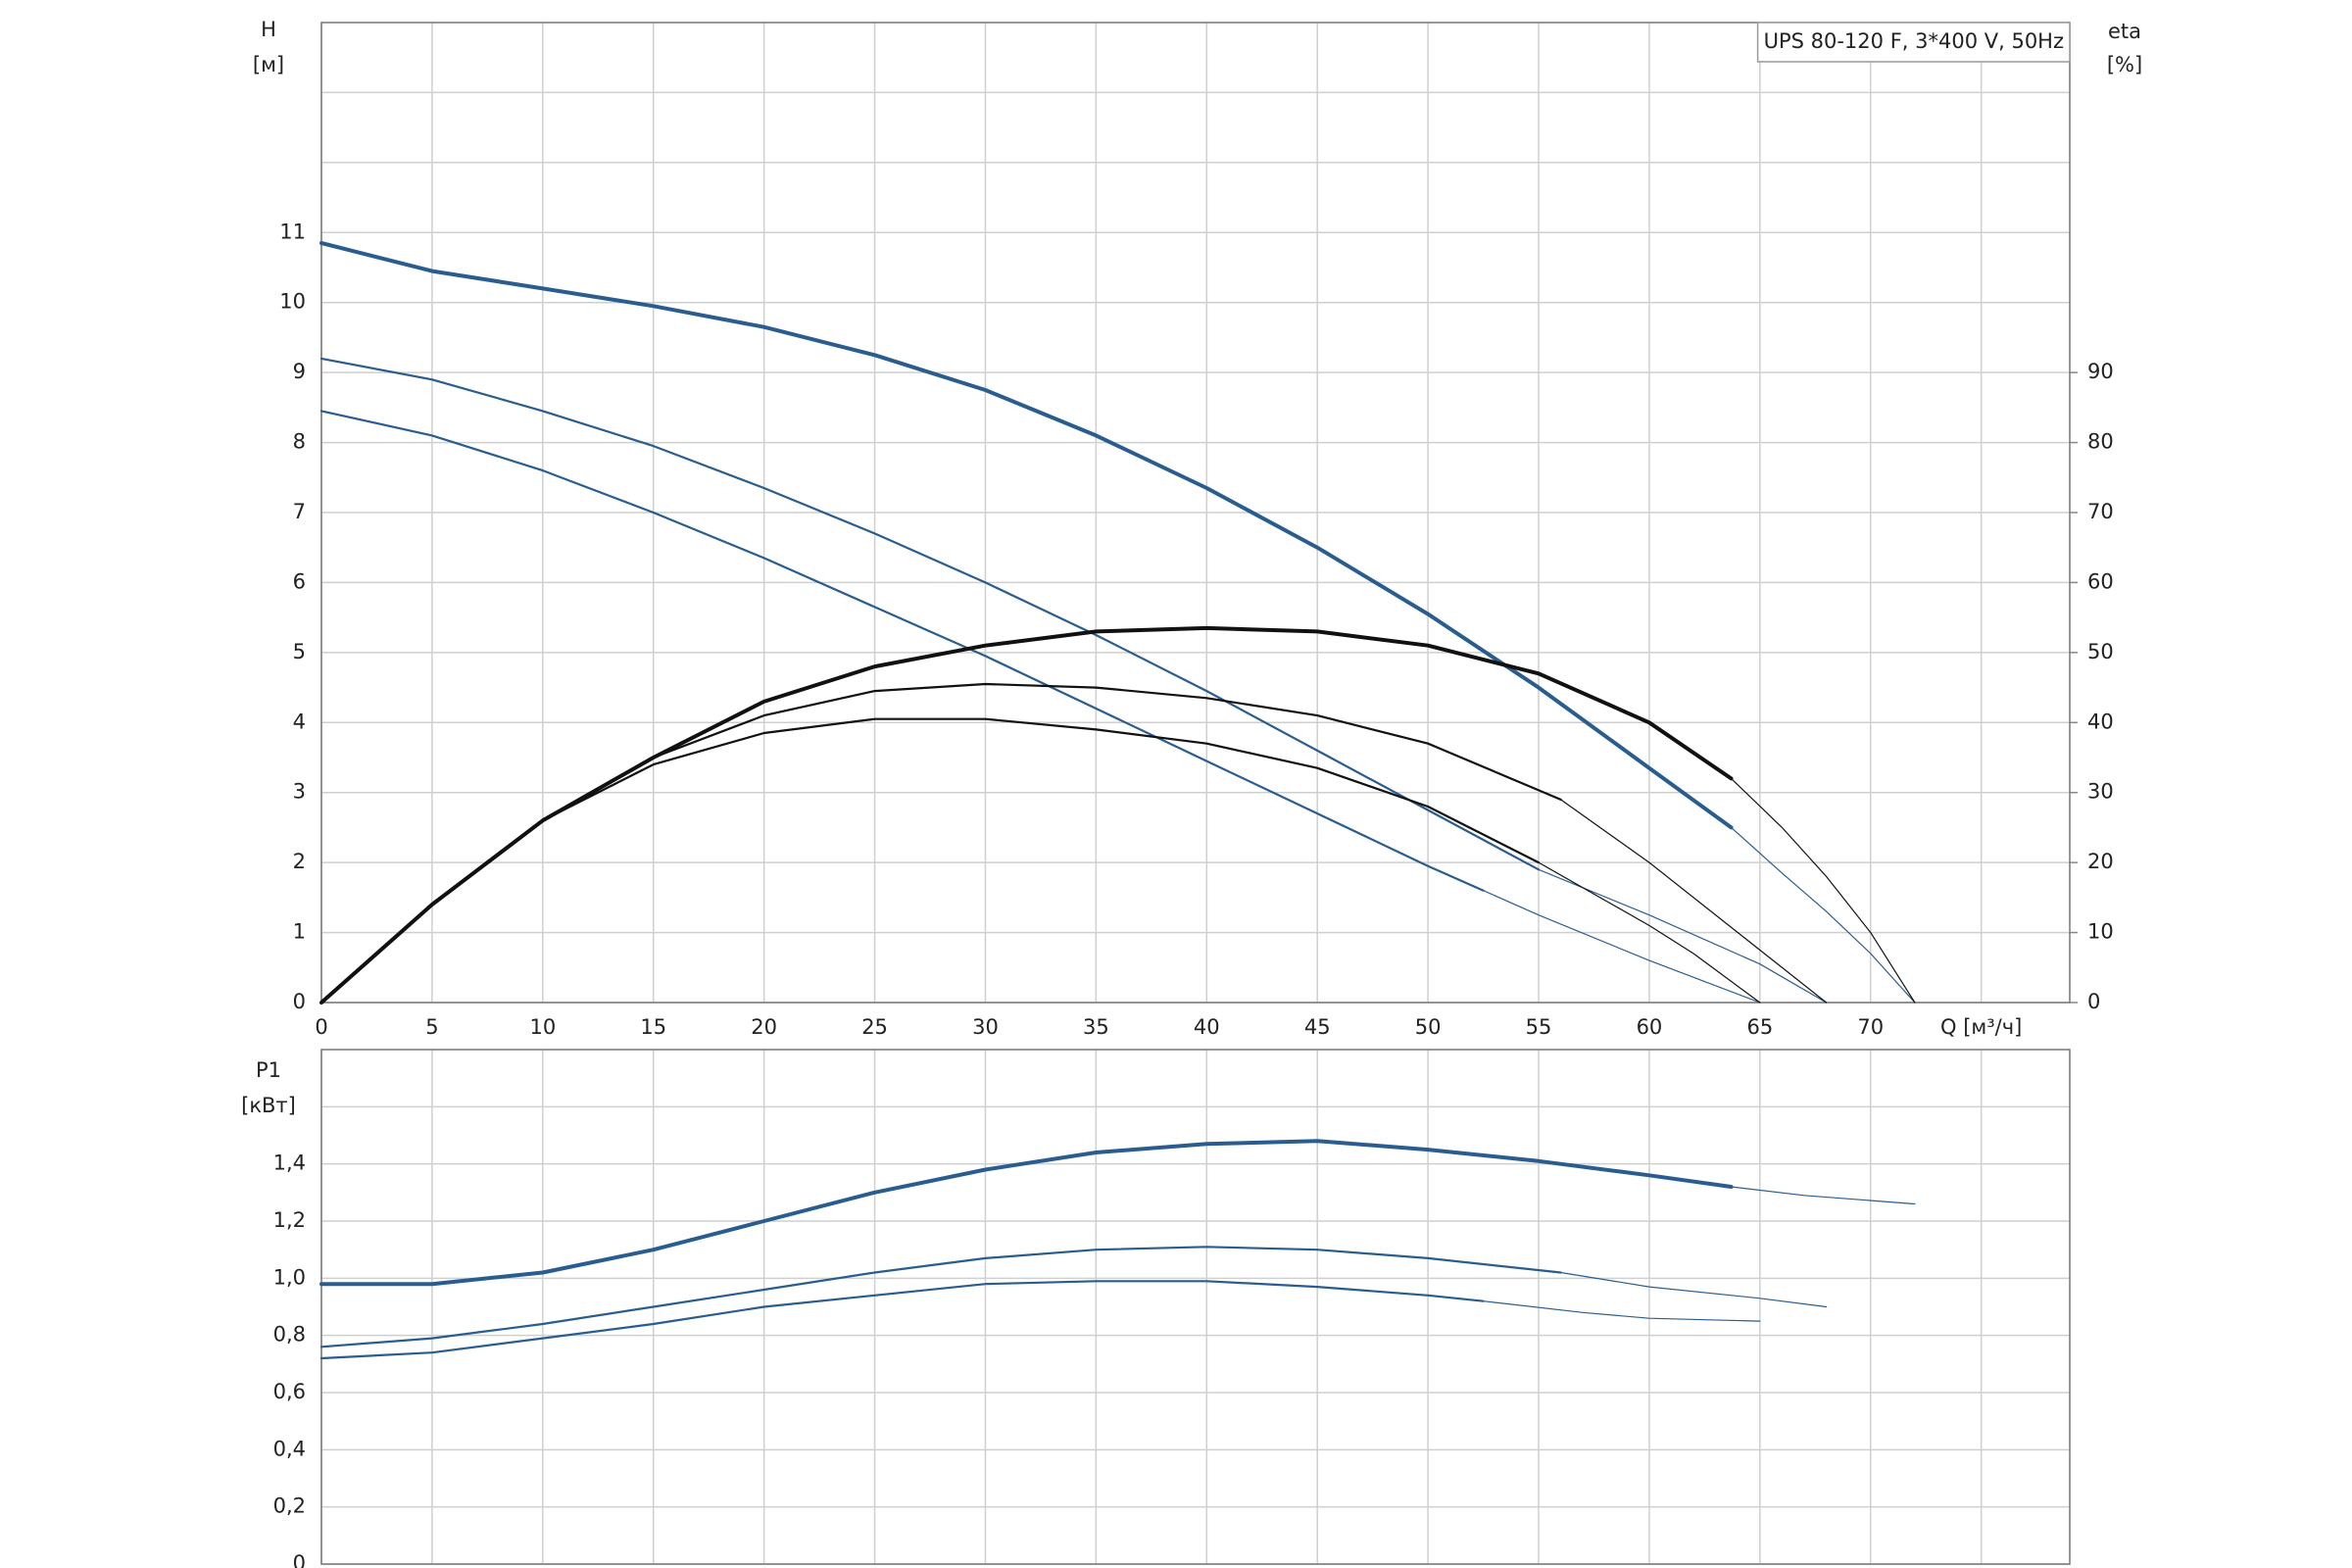 The height and width of the screenshot is (1568, 2352). Describe the element at coordinates (299, 861) in the screenshot. I see `y-tick-label: 2` at that location.